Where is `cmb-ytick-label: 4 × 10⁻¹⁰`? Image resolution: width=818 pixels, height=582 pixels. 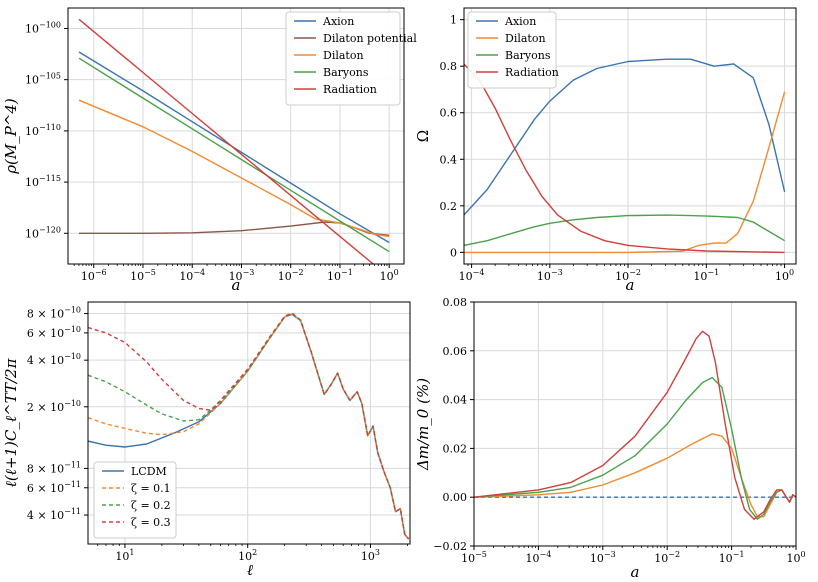
cmb-ytick-label: 4 × 10⁻¹⁰ is located at coordinates (54, 359).